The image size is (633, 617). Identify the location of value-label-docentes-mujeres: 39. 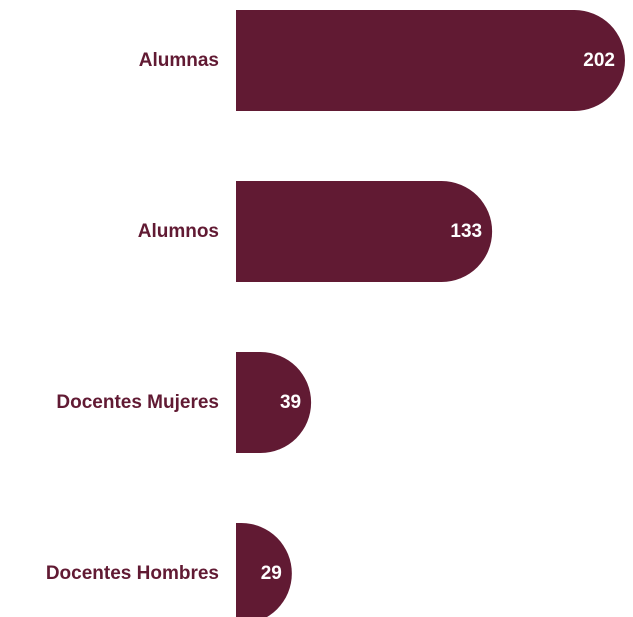
(290, 402).